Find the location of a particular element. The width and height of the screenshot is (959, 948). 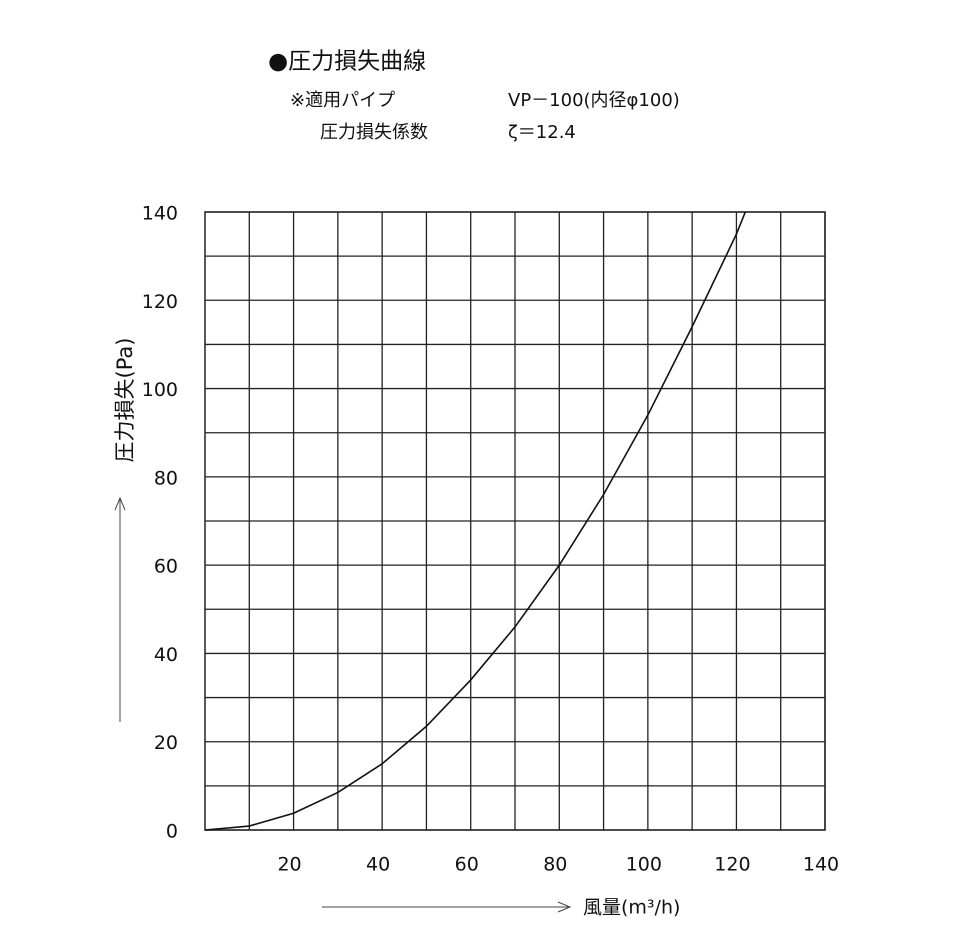

x-tick-label: 140 is located at coordinates (821, 865).